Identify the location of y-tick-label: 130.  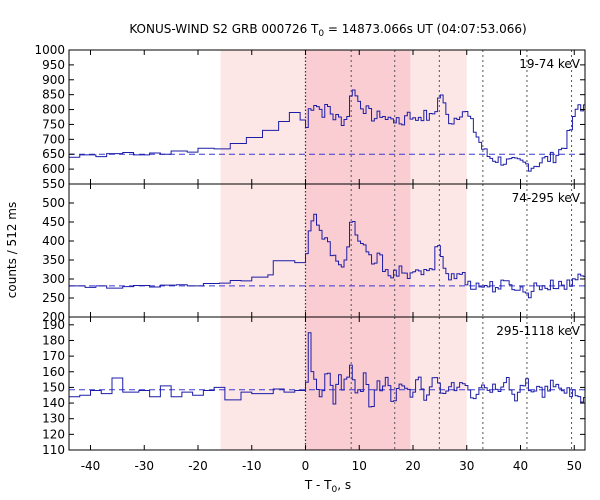
(53, 419).